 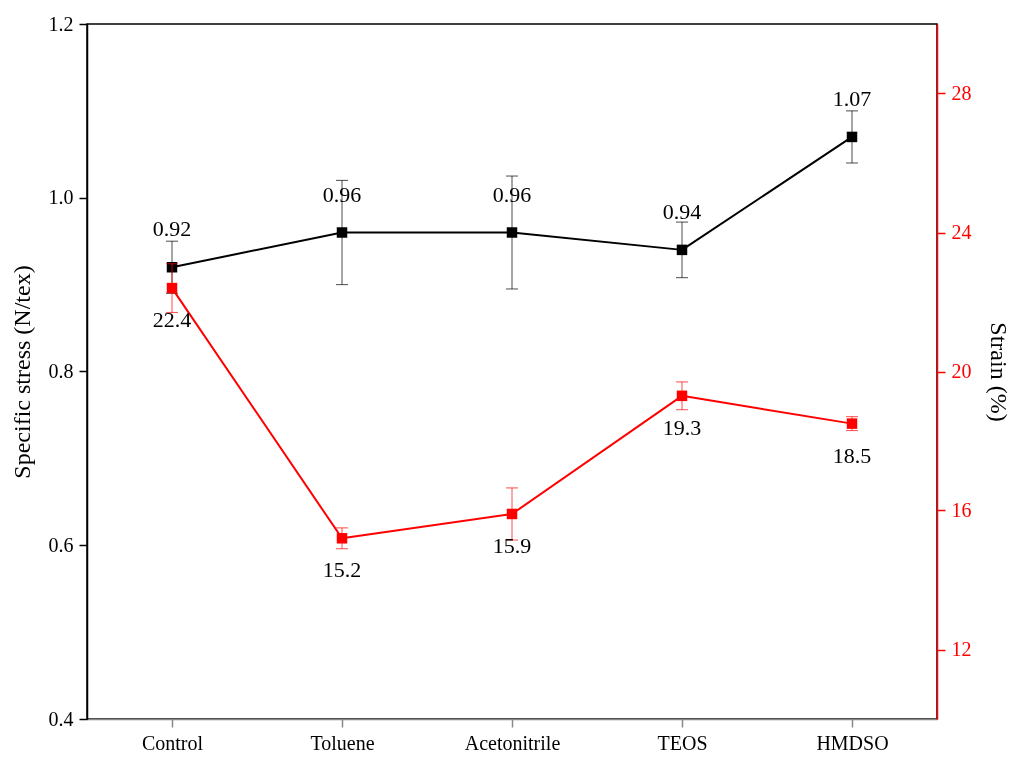 What do you see at coordinates (852, 742) in the screenshot?
I see `x-tick-label: HMDSO` at bounding box center [852, 742].